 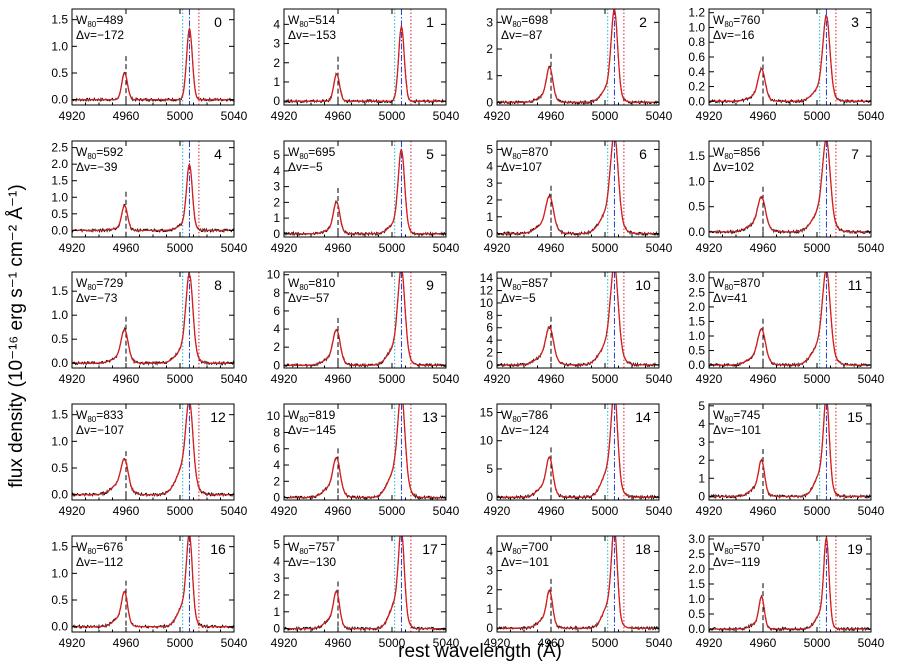 What do you see at coordinates (100, 548) in the screenshot?
I see `w80-annotation: W80=676` at bounding box center [100, 548].